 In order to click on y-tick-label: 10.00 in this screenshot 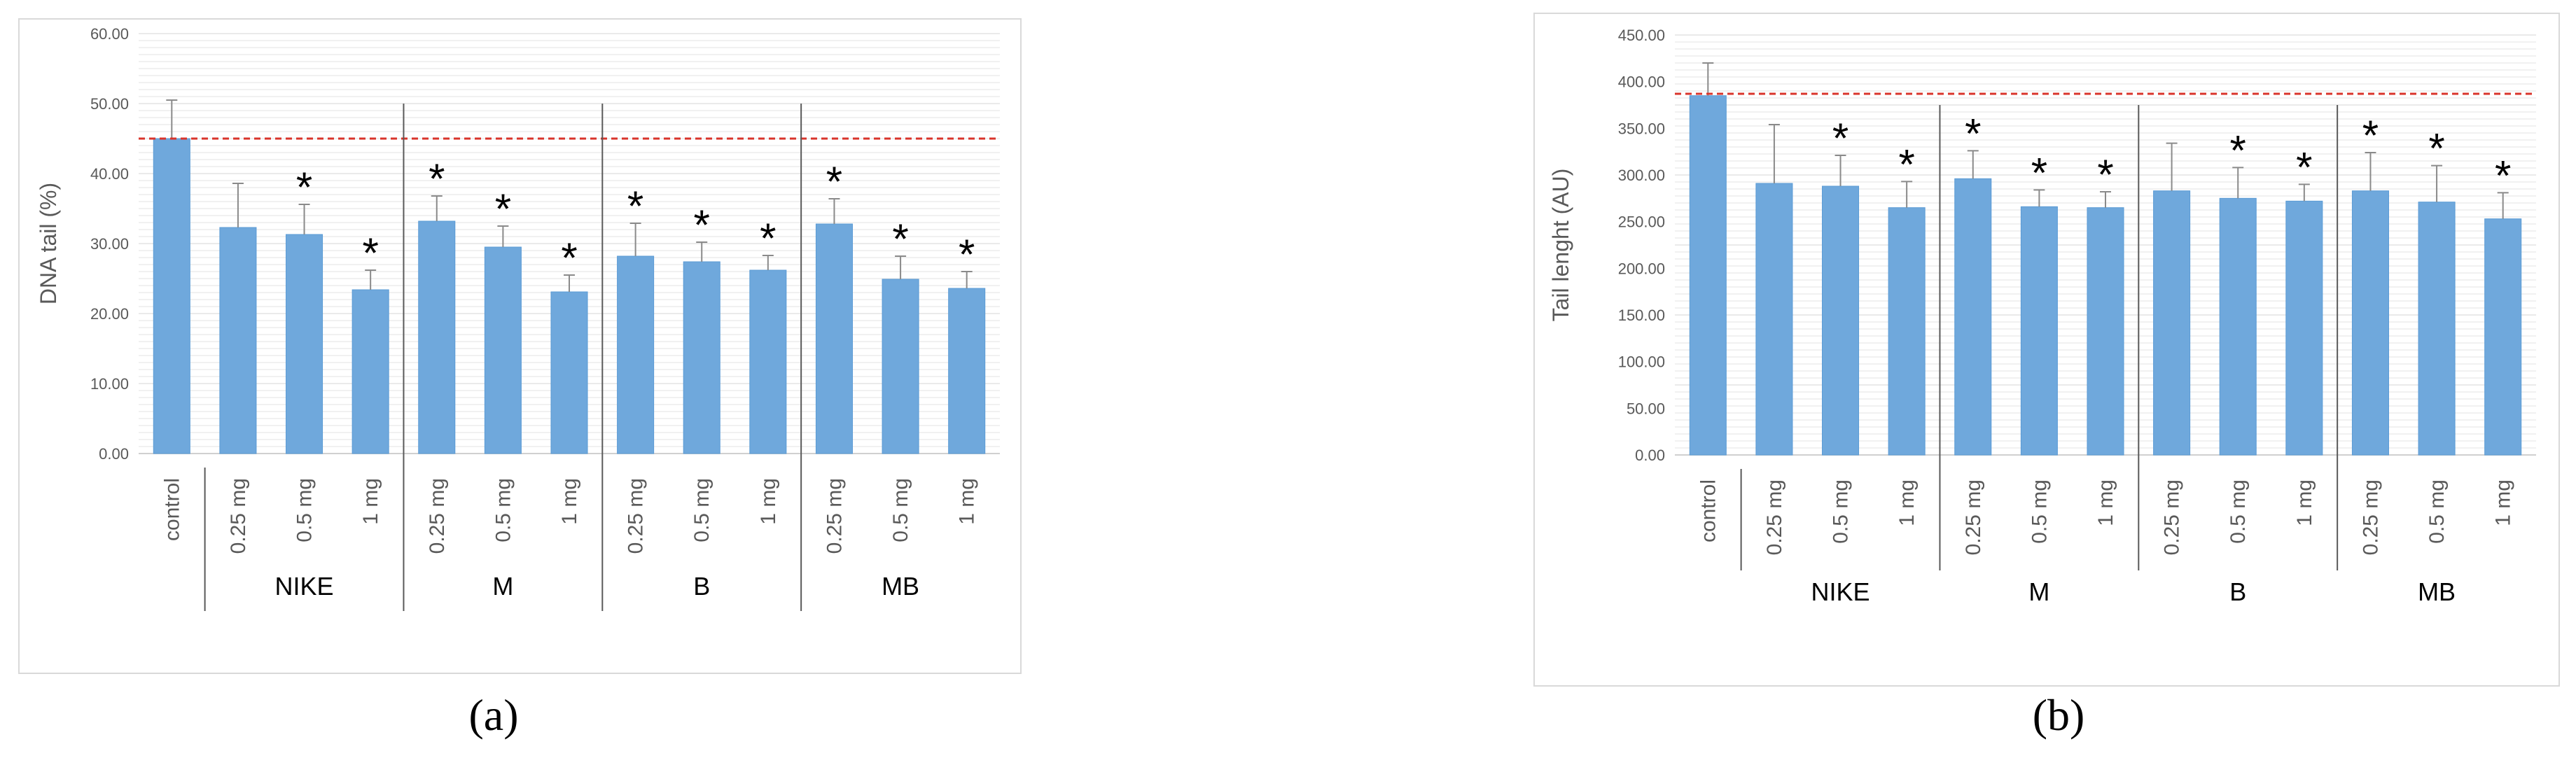, I will do `click(109, 384)`.